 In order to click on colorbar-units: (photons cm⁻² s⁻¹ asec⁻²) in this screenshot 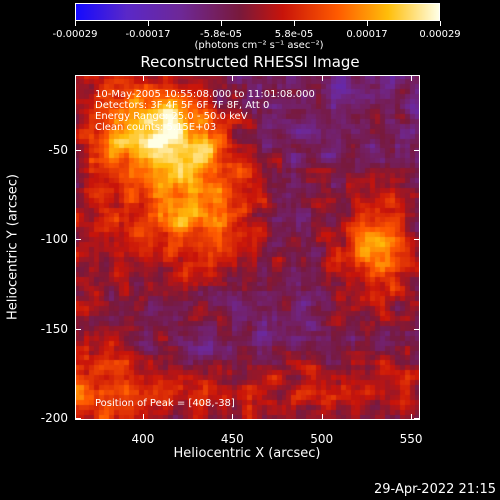, I will do `click(259, 45)`.